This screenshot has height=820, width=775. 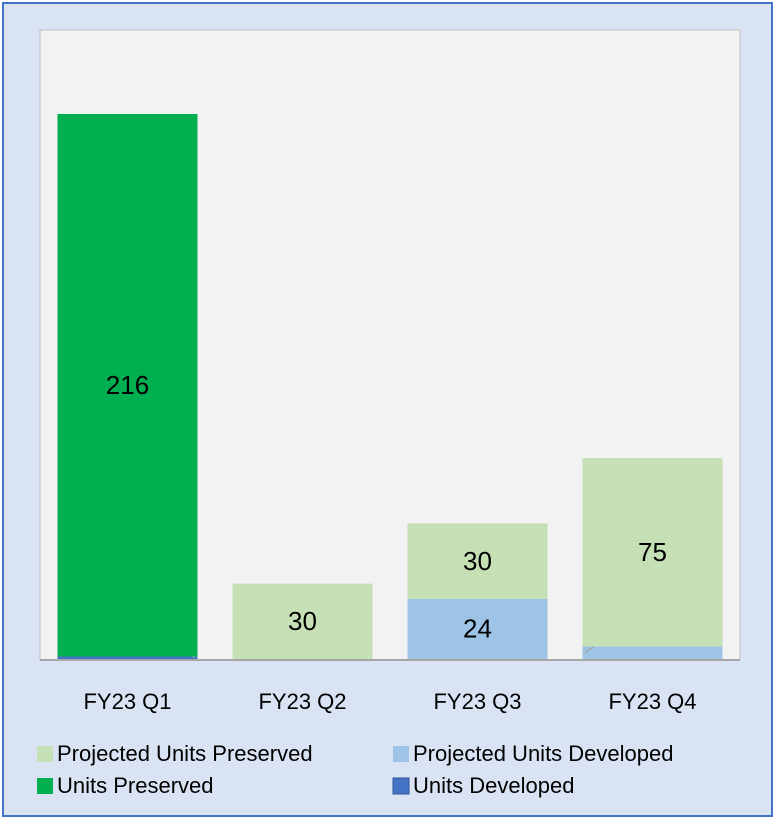 I want to click on data-label: 216, so click(x=127, y=385).